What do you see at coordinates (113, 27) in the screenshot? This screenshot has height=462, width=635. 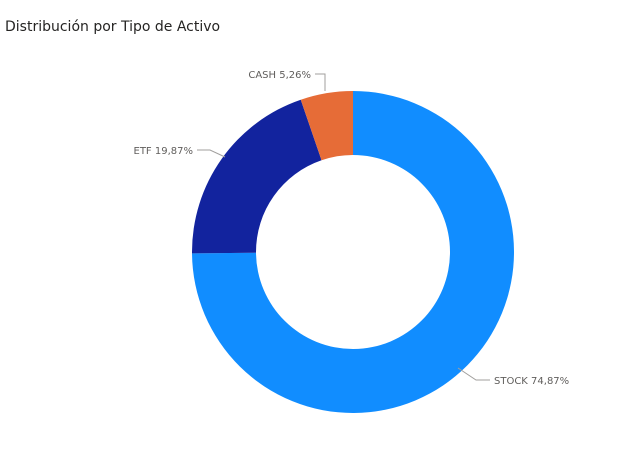 I see `chart-title: Distribución por Tipo de Activo` at bounding box center [113, 27].